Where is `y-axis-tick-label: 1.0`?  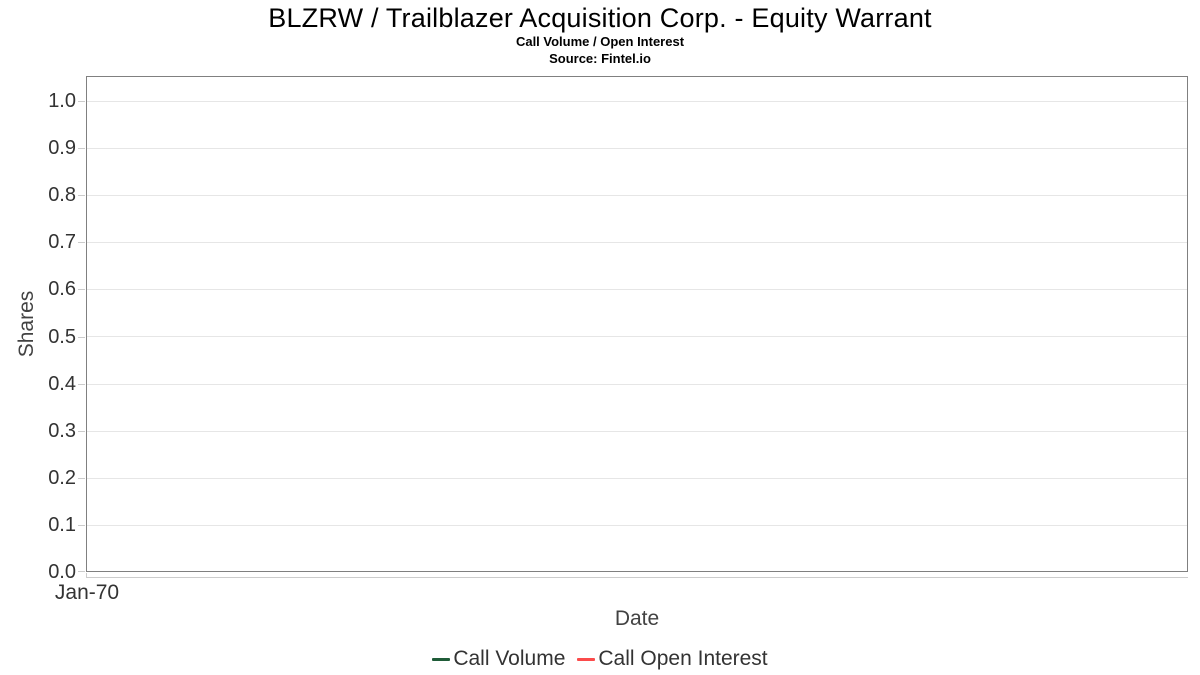
y-axis-tick-label: 1.0 is located at coordinates (62, 101).